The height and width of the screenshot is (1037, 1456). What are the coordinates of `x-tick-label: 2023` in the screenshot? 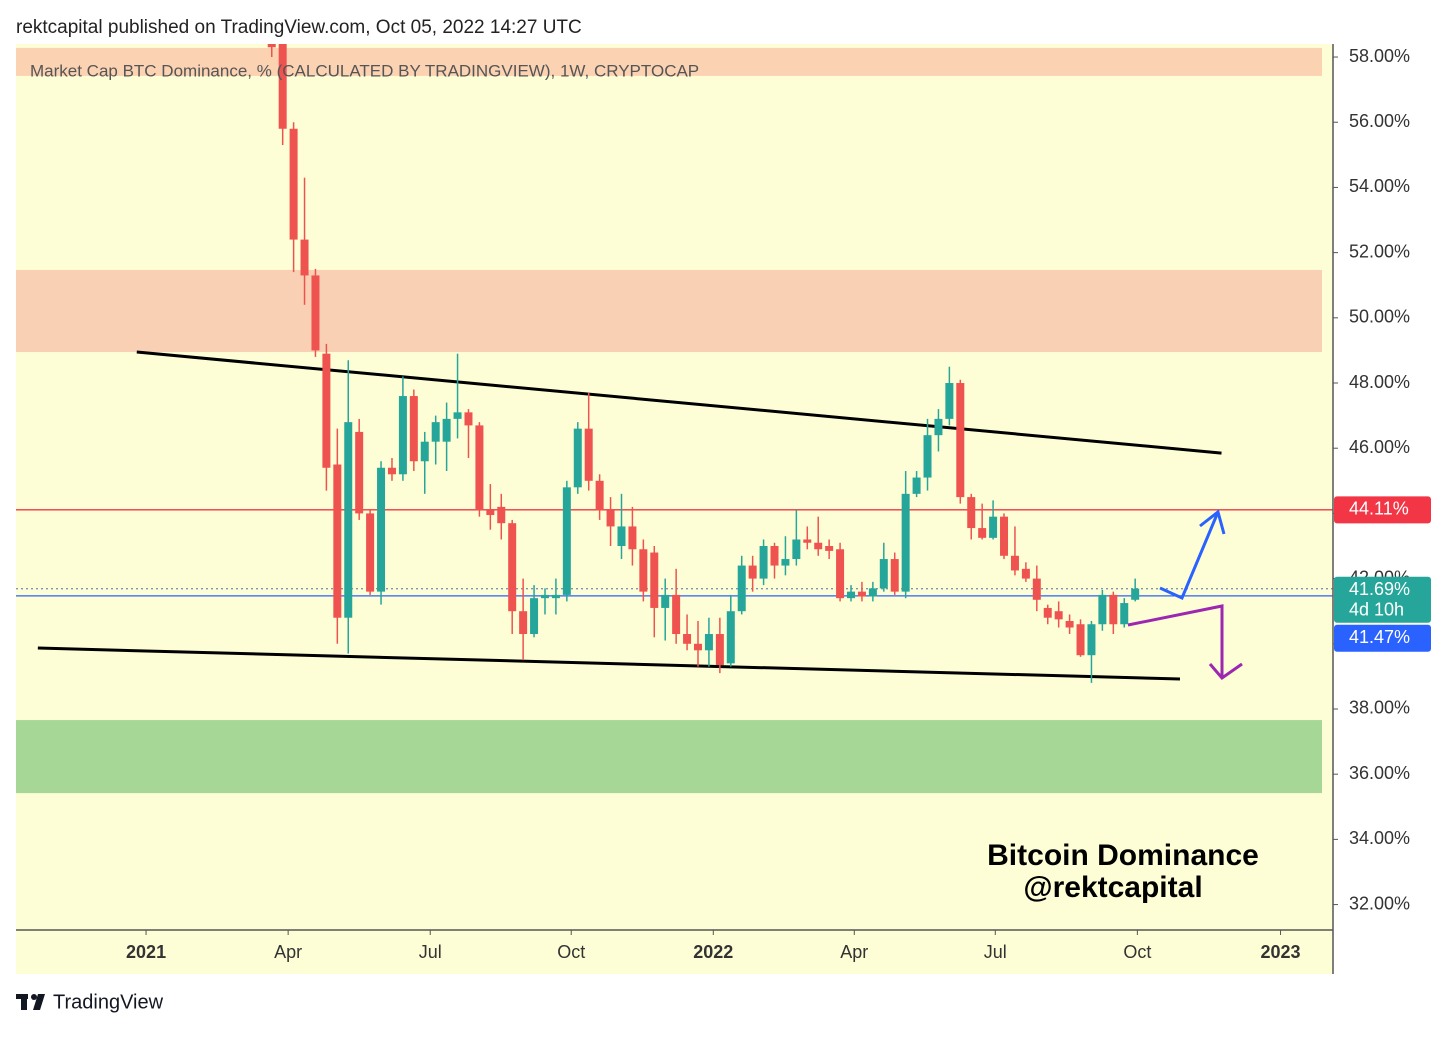 It's located at (1281, 952).